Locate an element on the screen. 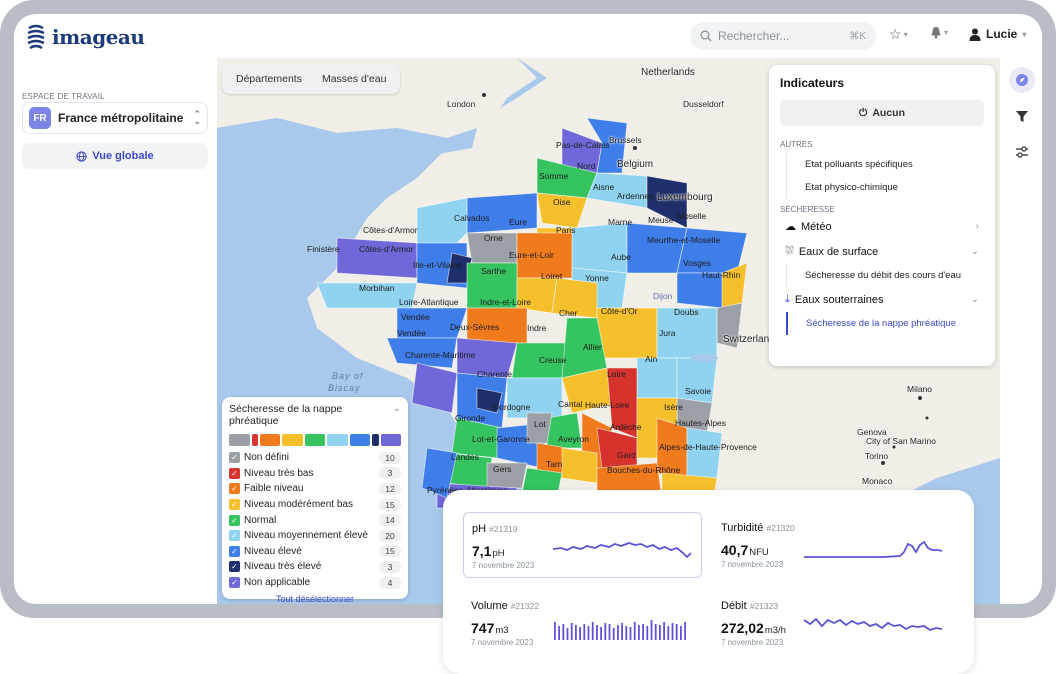 This screenshot has height=674, width=1056. legend-item: ✓ Niveau modérément bas 15 is located at coordinates (315, 505).